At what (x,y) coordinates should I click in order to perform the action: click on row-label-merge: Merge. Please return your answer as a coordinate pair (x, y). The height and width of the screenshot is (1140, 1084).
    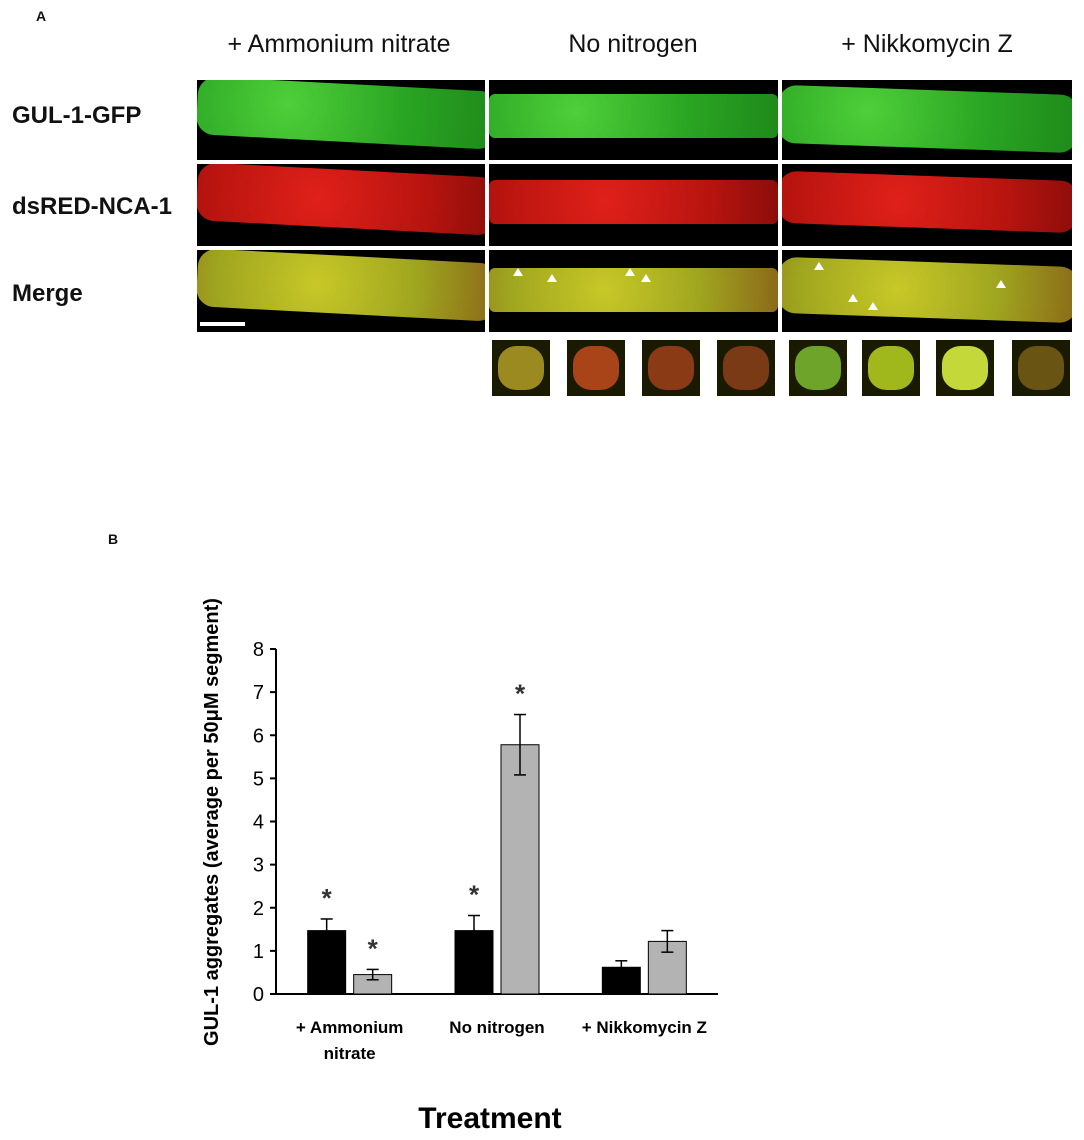
    Looking at the image, I should click on (47, 293).